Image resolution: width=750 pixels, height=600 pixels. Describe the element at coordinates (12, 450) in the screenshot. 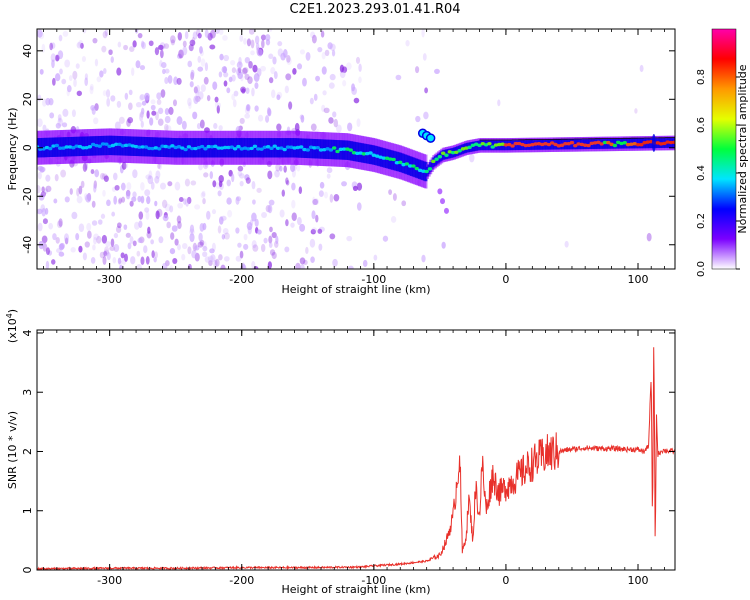

I see `snr-y-axis-label: SNR (10 * v/v)` at that location.